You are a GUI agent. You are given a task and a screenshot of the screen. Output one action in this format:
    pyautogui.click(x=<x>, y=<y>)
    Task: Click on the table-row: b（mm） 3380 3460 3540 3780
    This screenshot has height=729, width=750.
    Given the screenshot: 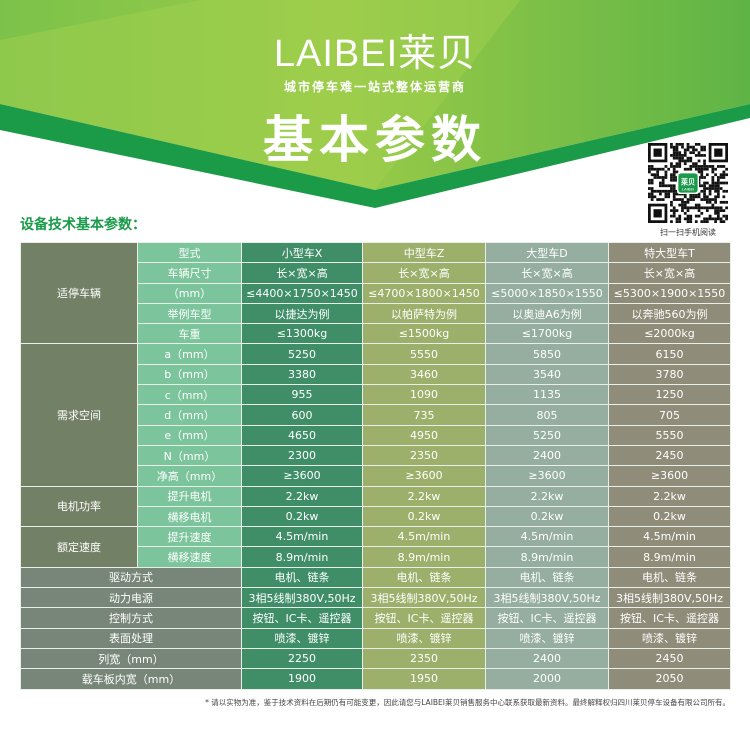 What is the action you would take?
    pyautogui.click(x=376, y=374)
    